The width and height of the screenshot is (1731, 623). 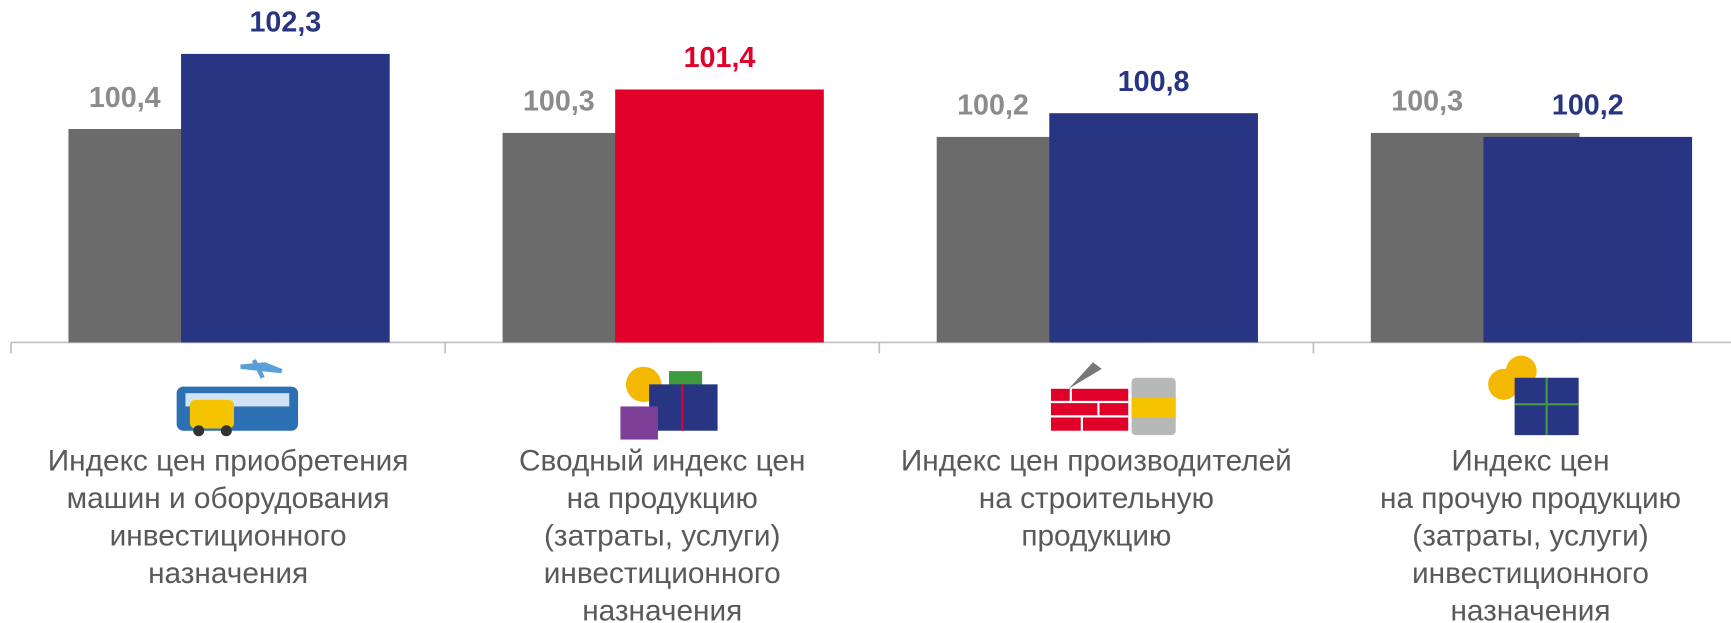 I want to click on category-label: продукцию, so click(x=1096, y=536).